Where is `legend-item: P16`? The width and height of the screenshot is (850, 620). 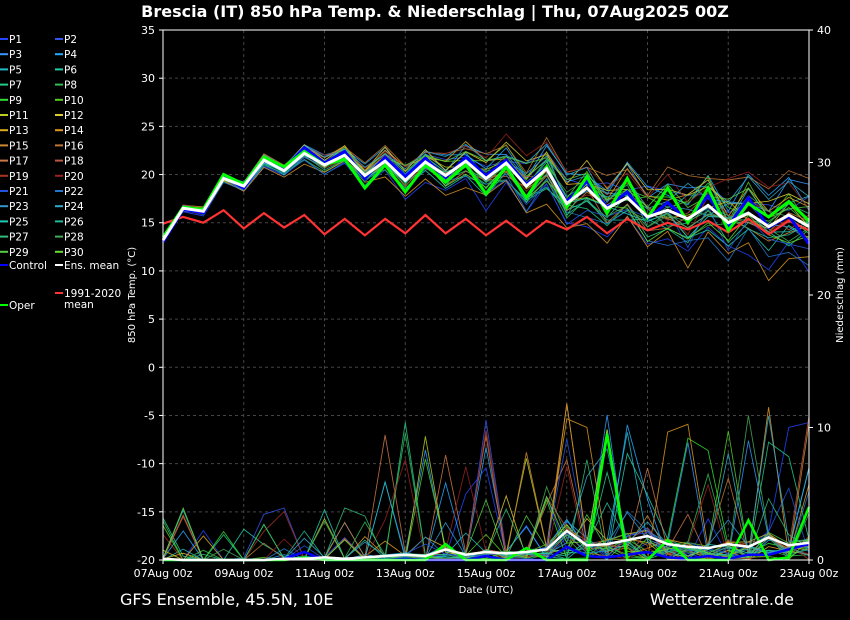 legend-item: P16 is located at coordinates (69, 146).